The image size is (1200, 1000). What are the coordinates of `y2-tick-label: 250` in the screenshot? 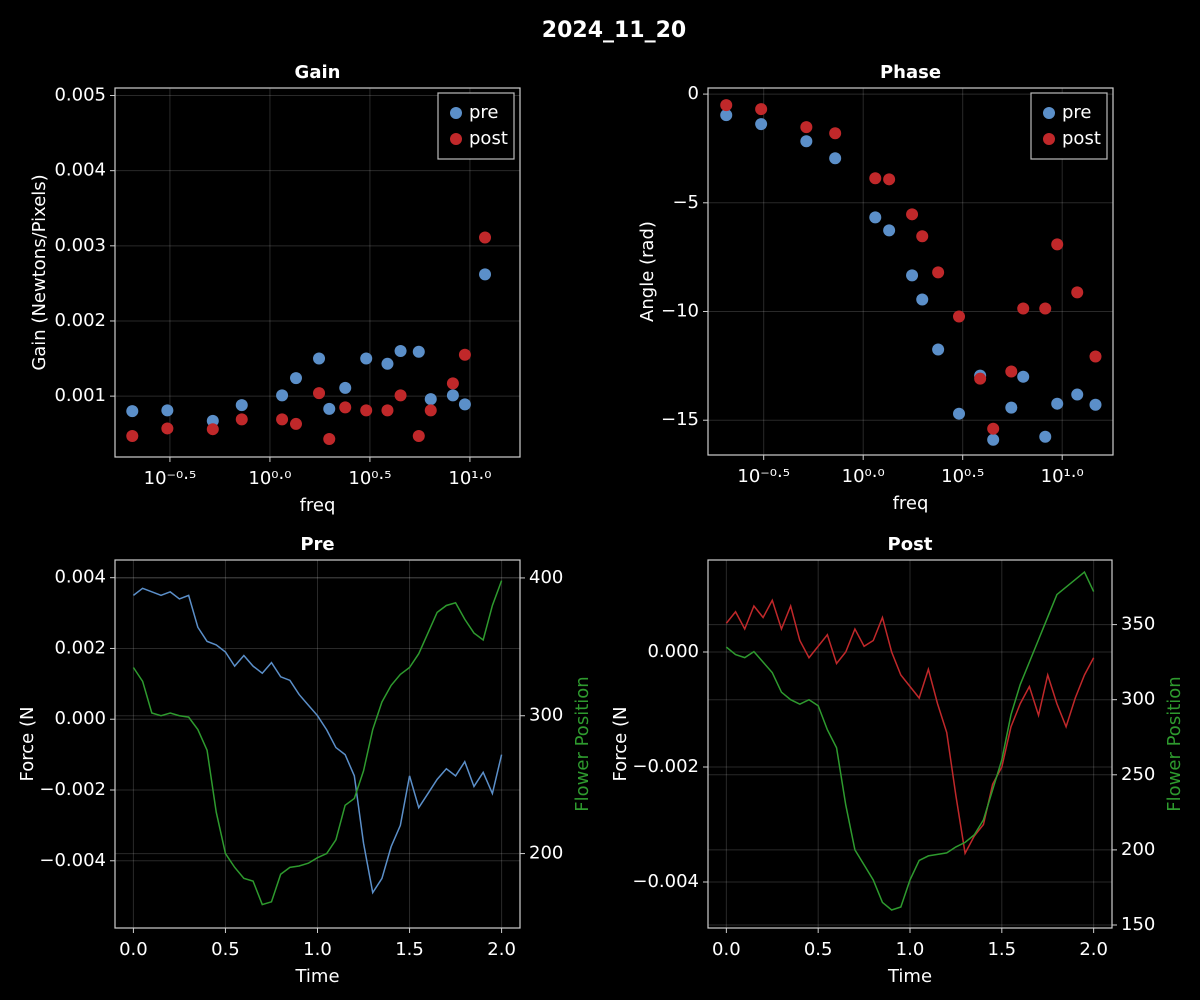 It's located at (1138, 774).